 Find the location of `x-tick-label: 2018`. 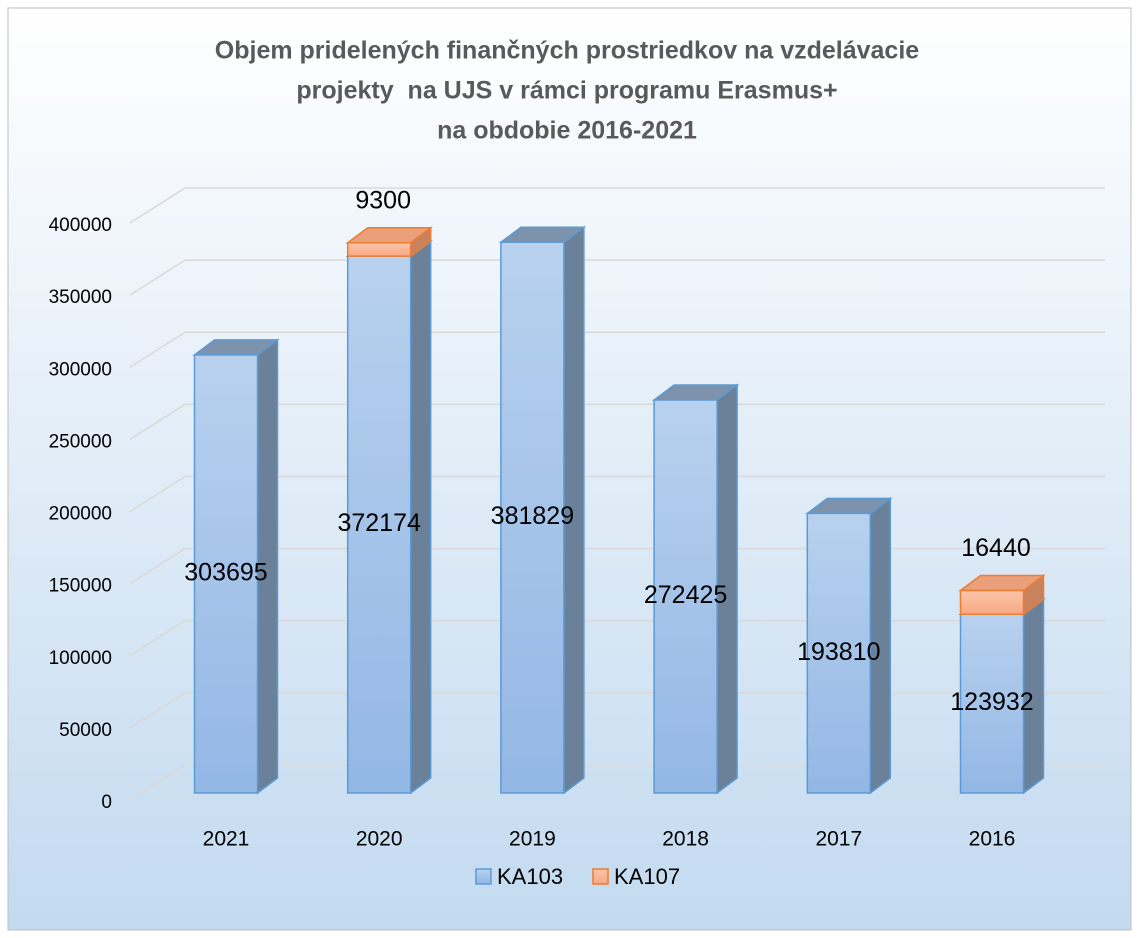

x-tick-label: 2018 is located at coordinates (685, 839).